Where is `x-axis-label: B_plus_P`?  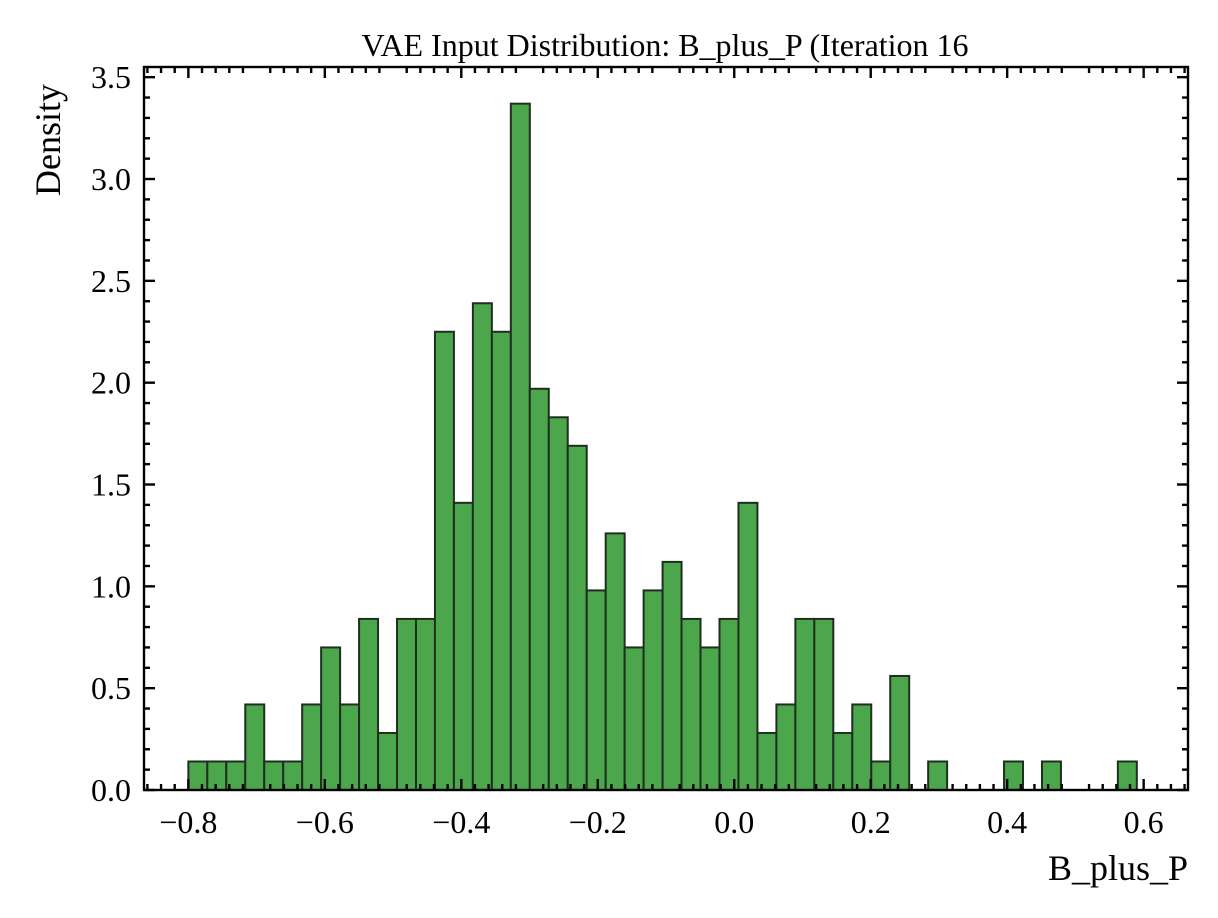 x-axis-label: B_plus_P is located at coordinates (1118, 868).